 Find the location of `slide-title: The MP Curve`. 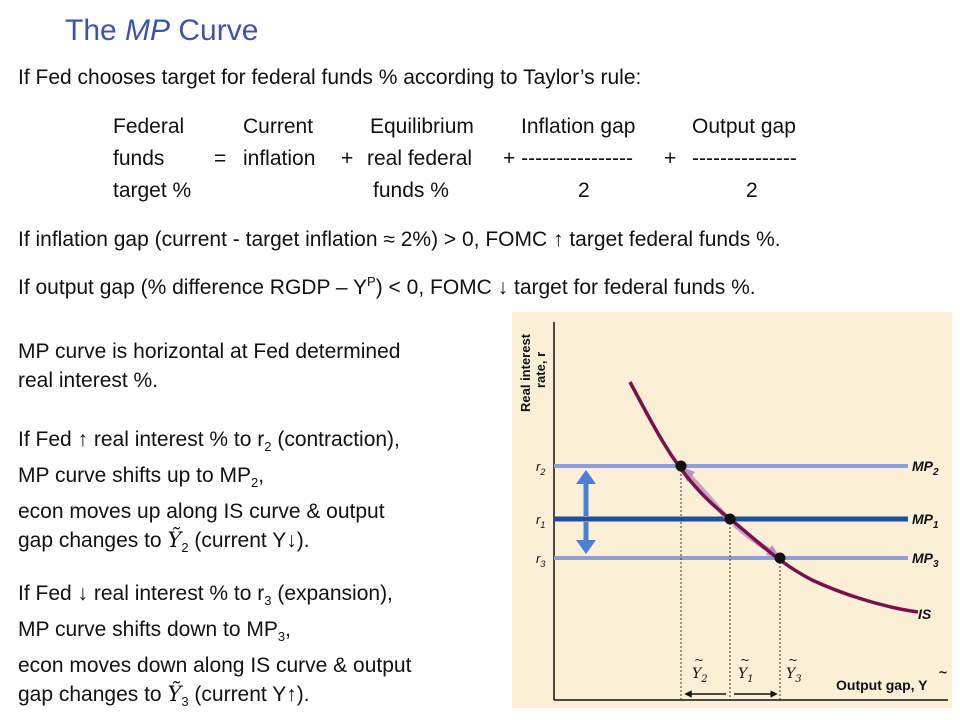

slide-title: The MP Curve is located at coordinates (162, 30).